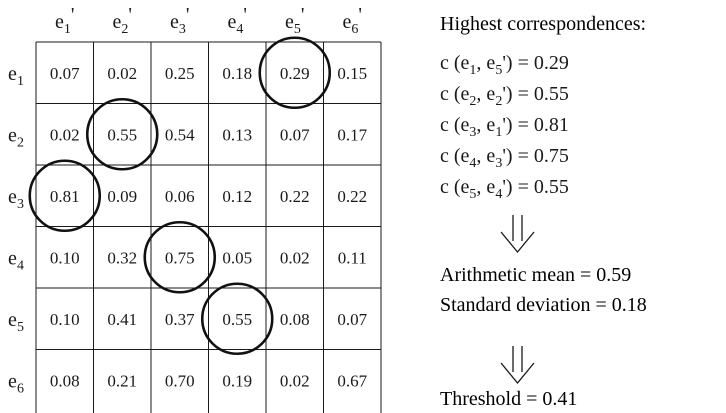 The height and width of the screenshot is (413, 726). What do you see at coordinates (16, 76) in the screenshot?
I see `row-header: e1` at bounding box center [16, 76].